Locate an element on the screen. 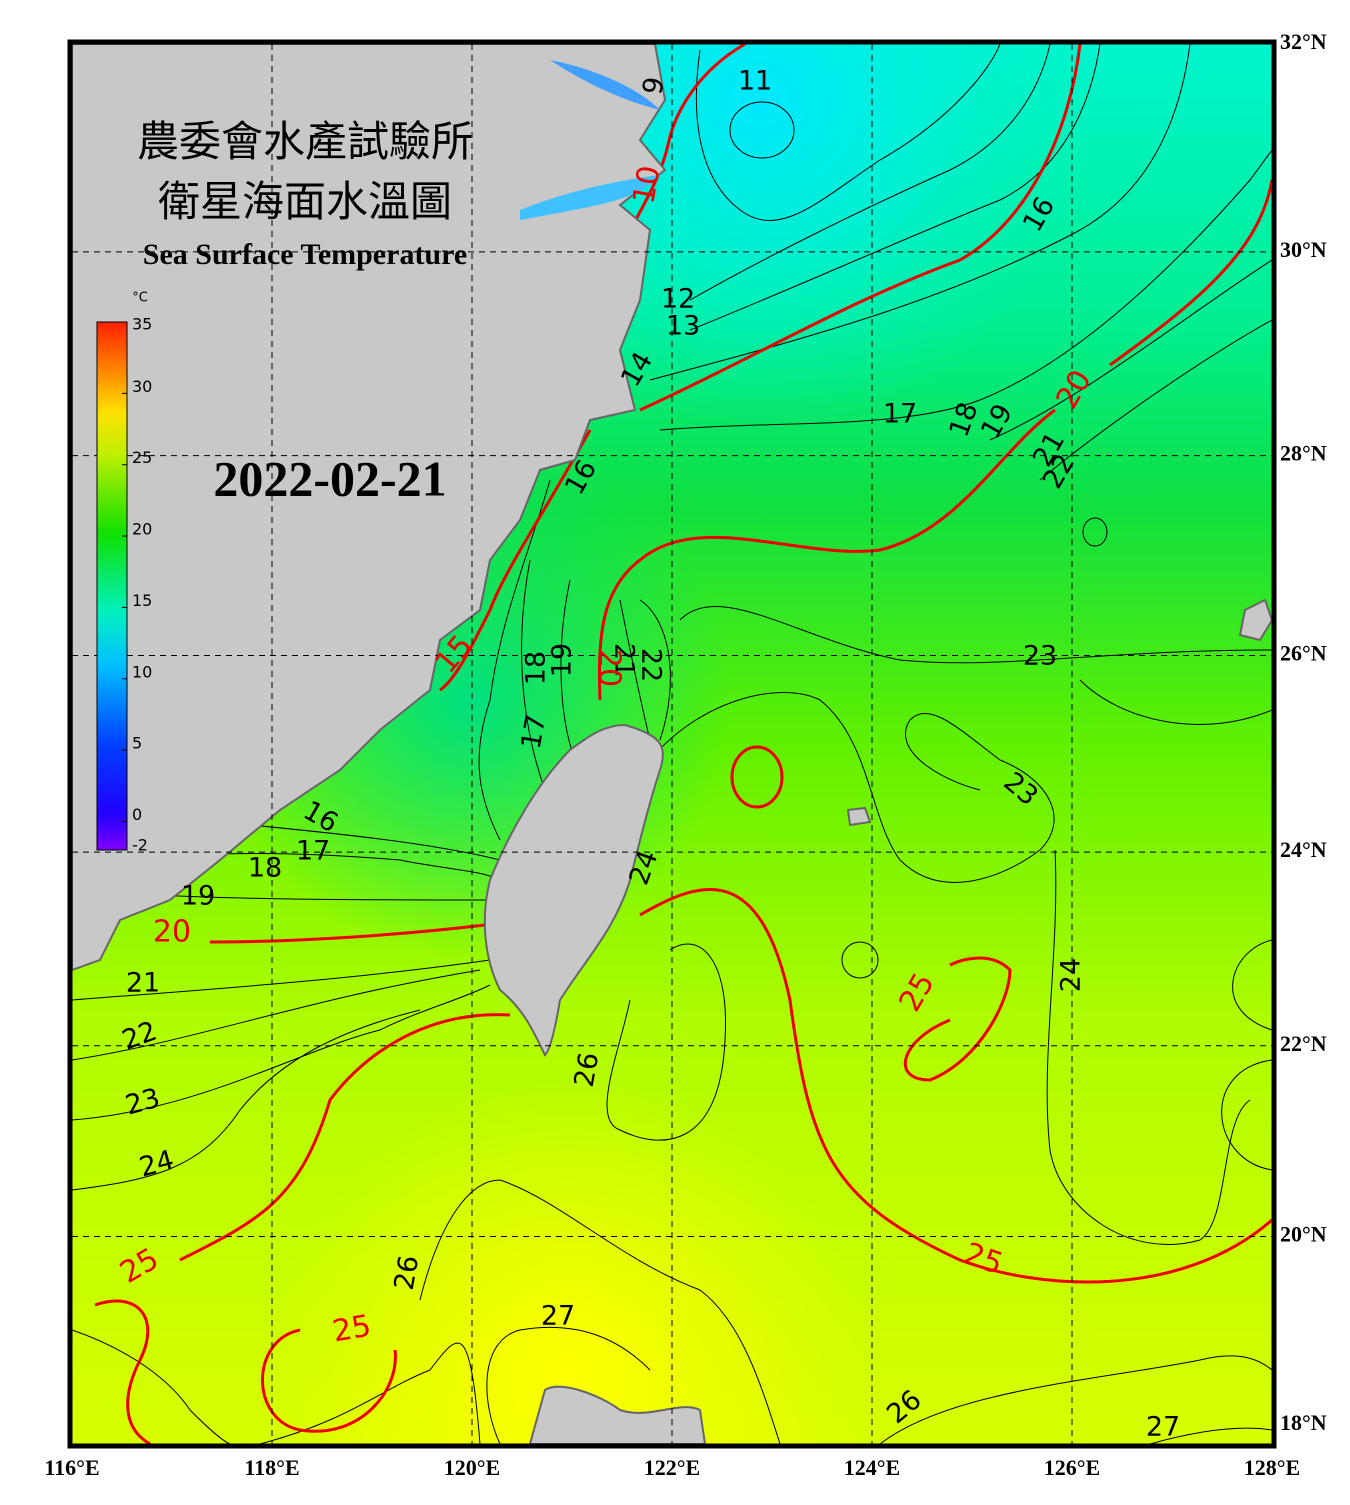  colorbar-tick-label: 5 is located at coordinates (137, 743).